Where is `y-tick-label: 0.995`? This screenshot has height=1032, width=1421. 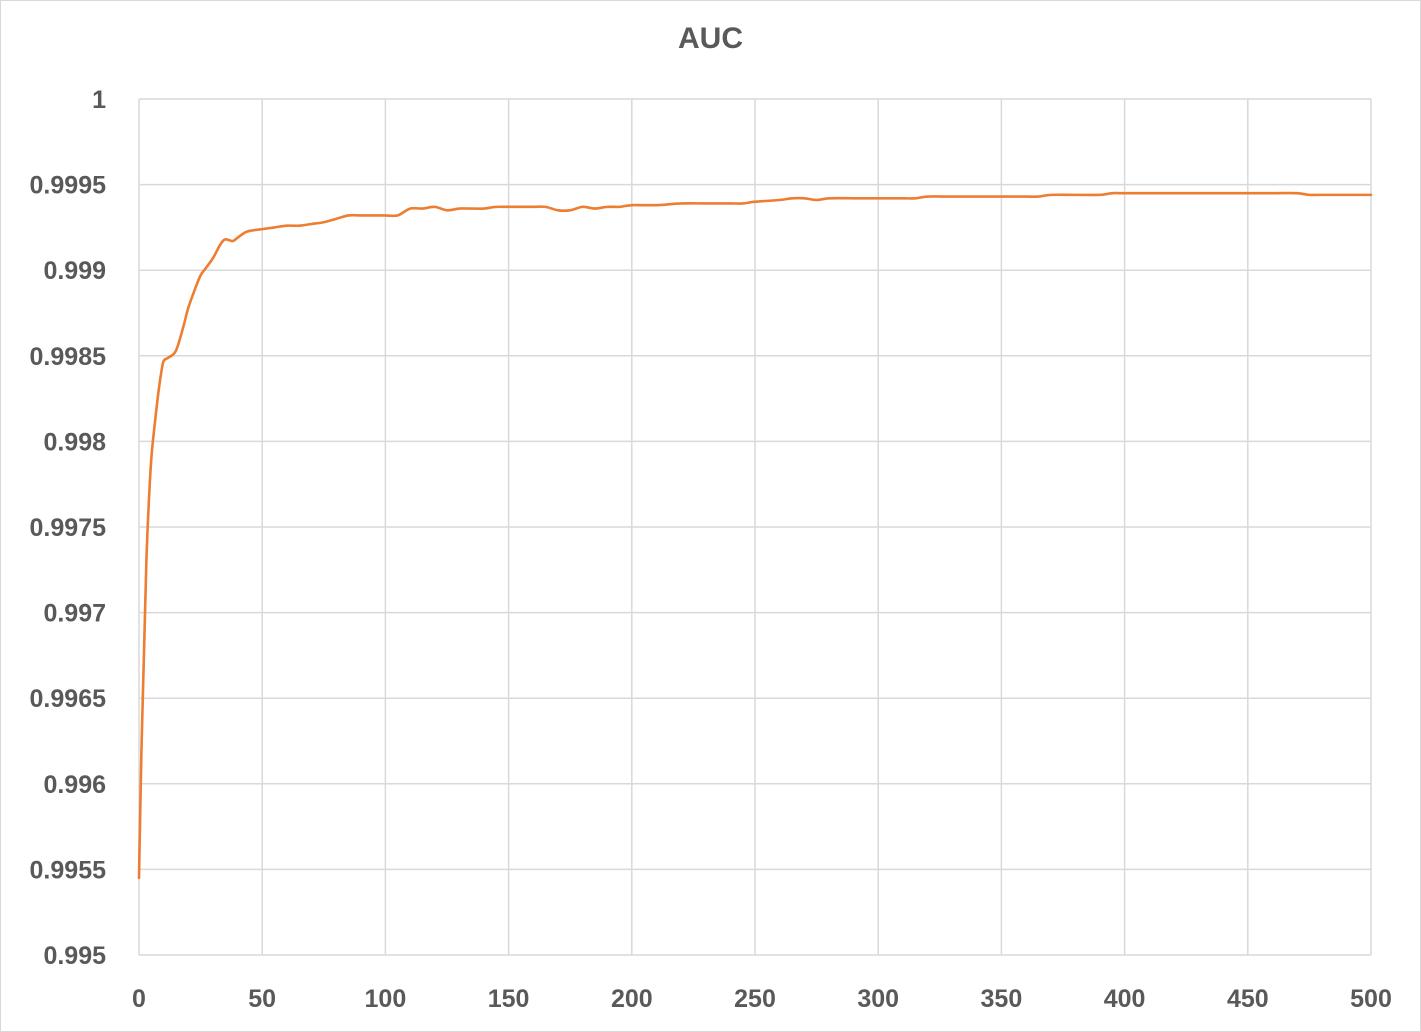
y-tick-label: 0.995 is located at coordinates (74, 956).